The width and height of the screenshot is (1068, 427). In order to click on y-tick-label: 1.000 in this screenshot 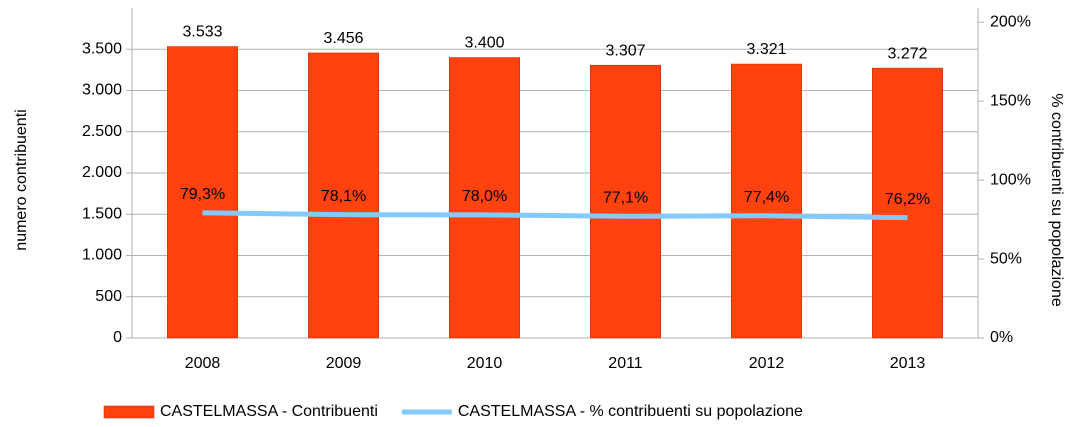, I will do `click(102, 255)`.